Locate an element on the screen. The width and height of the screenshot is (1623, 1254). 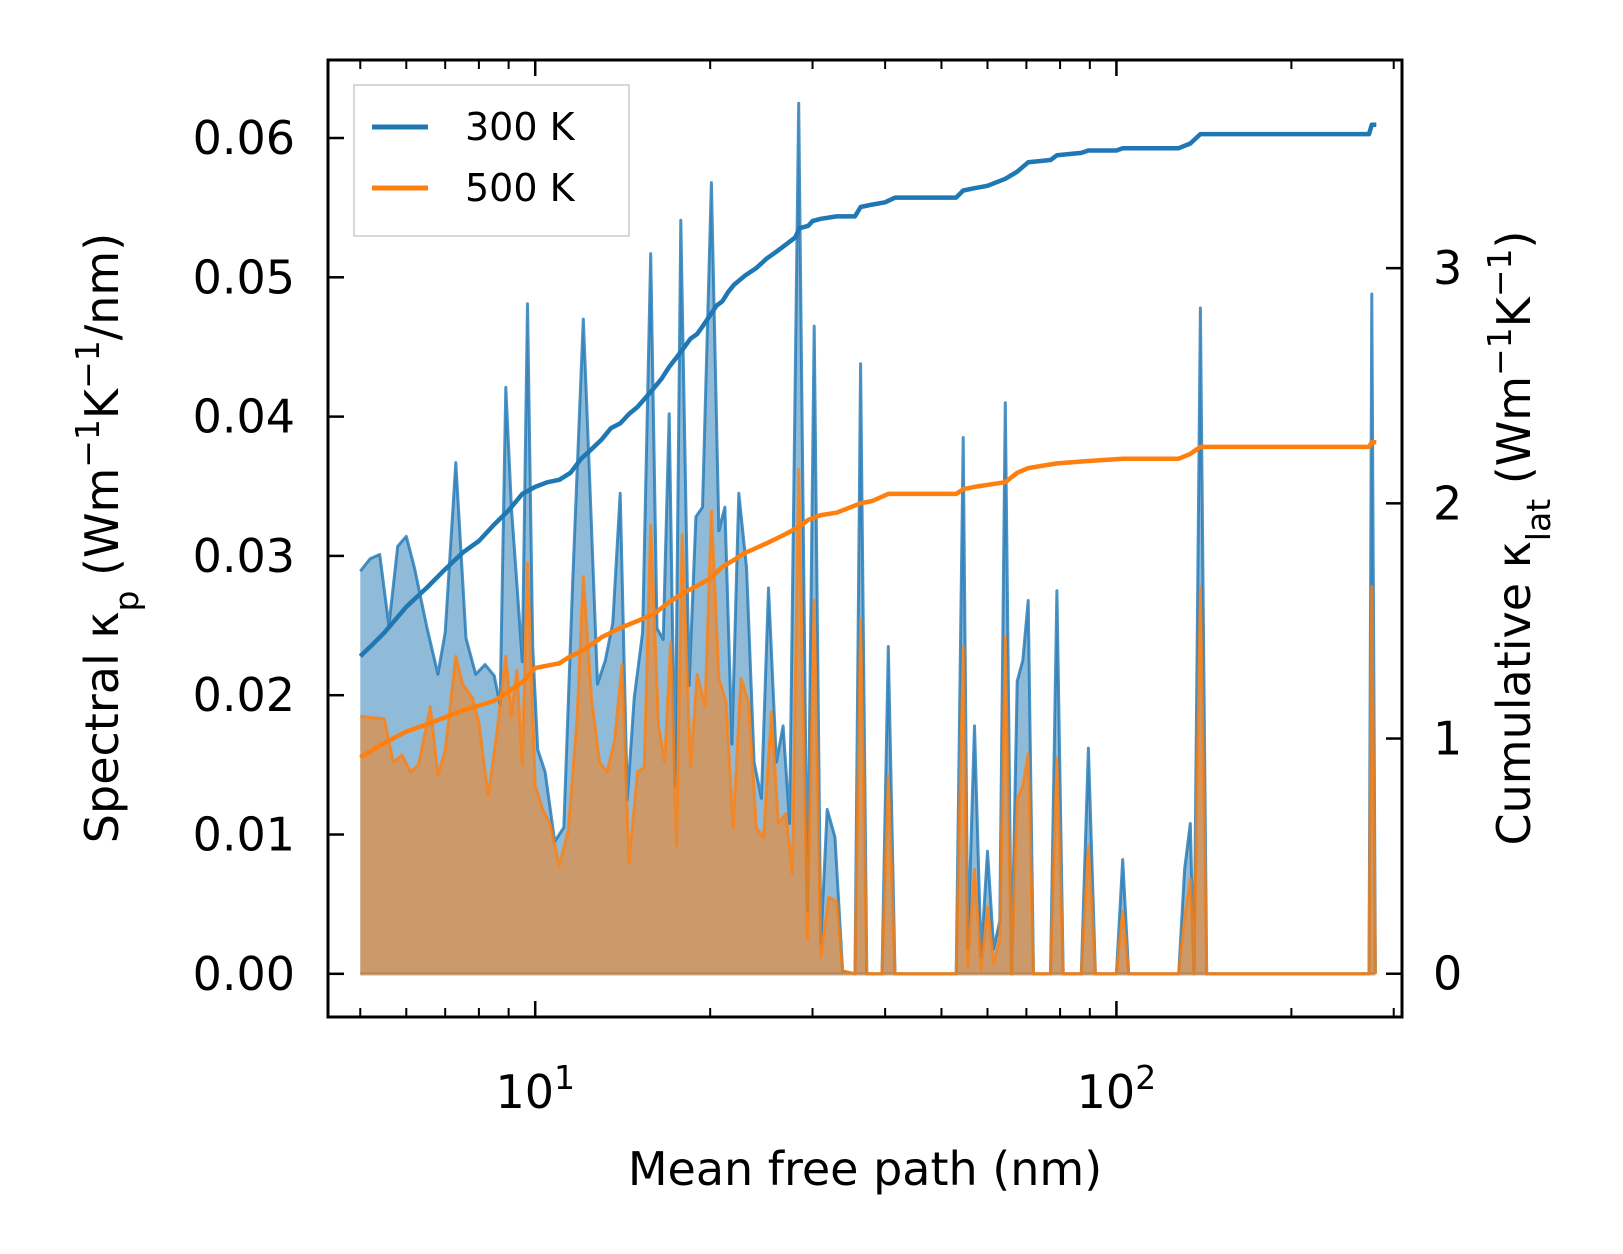
y-axis-label-left: Spectral κp (Wm−1K−1/nm) is located at coordinates (107, 538).